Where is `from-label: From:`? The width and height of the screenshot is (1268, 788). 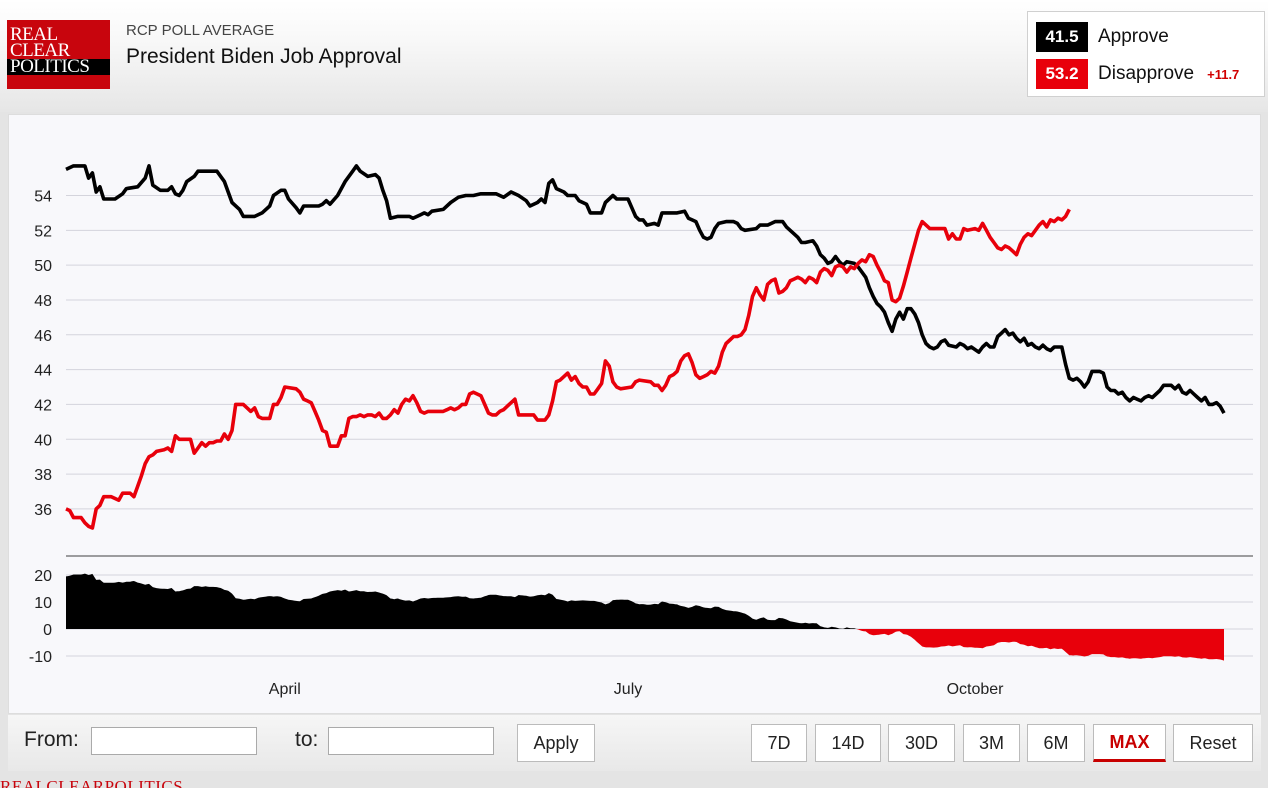 from-label: From: is located at coordinates (51, 739).